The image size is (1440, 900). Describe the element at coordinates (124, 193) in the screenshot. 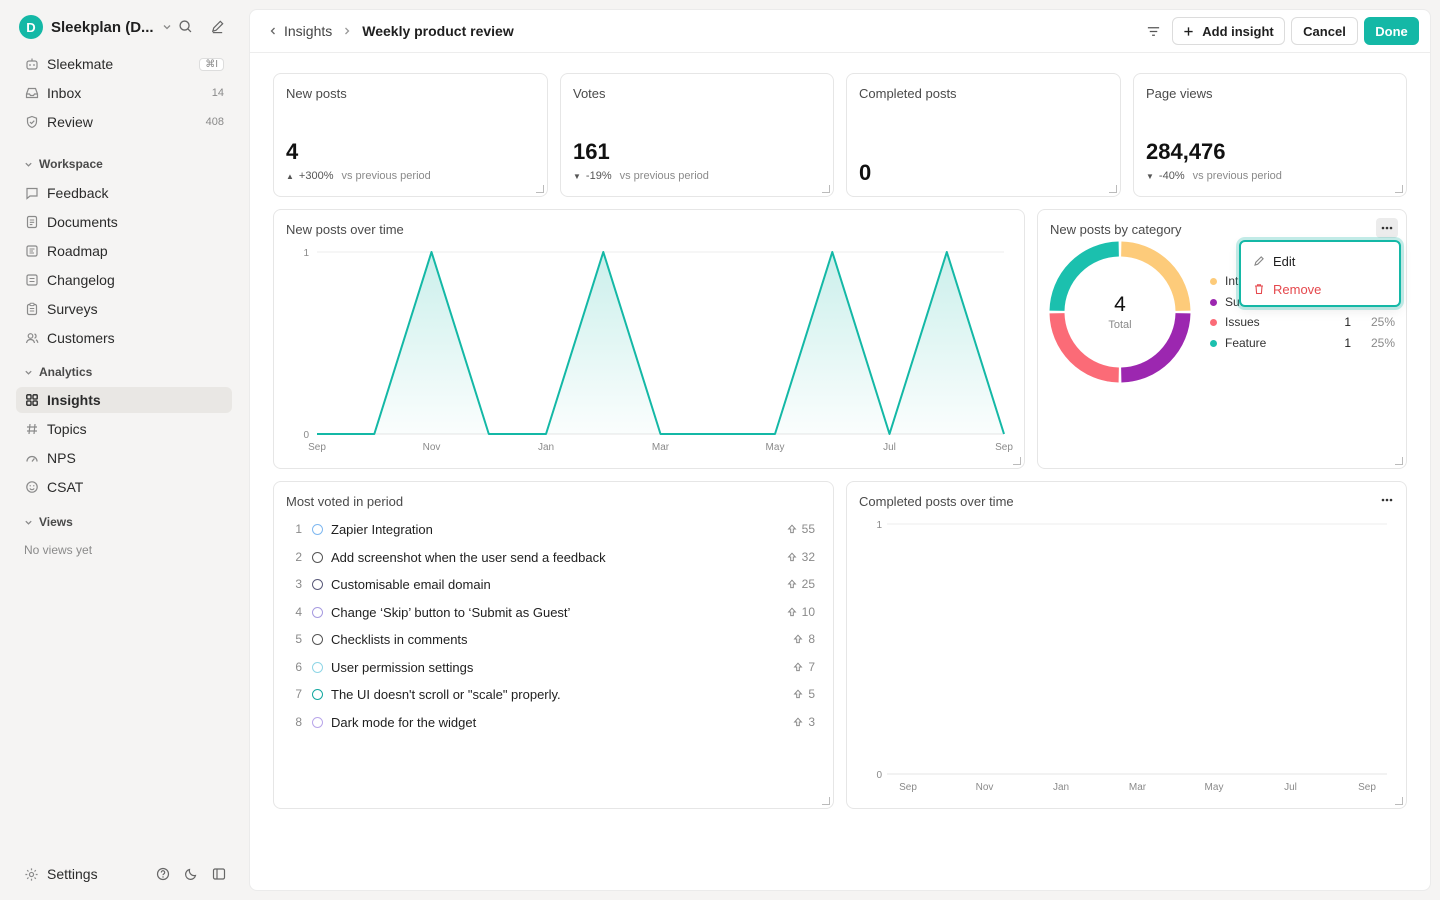

I see `sidebar-item-feedback: Feedback` at that location.